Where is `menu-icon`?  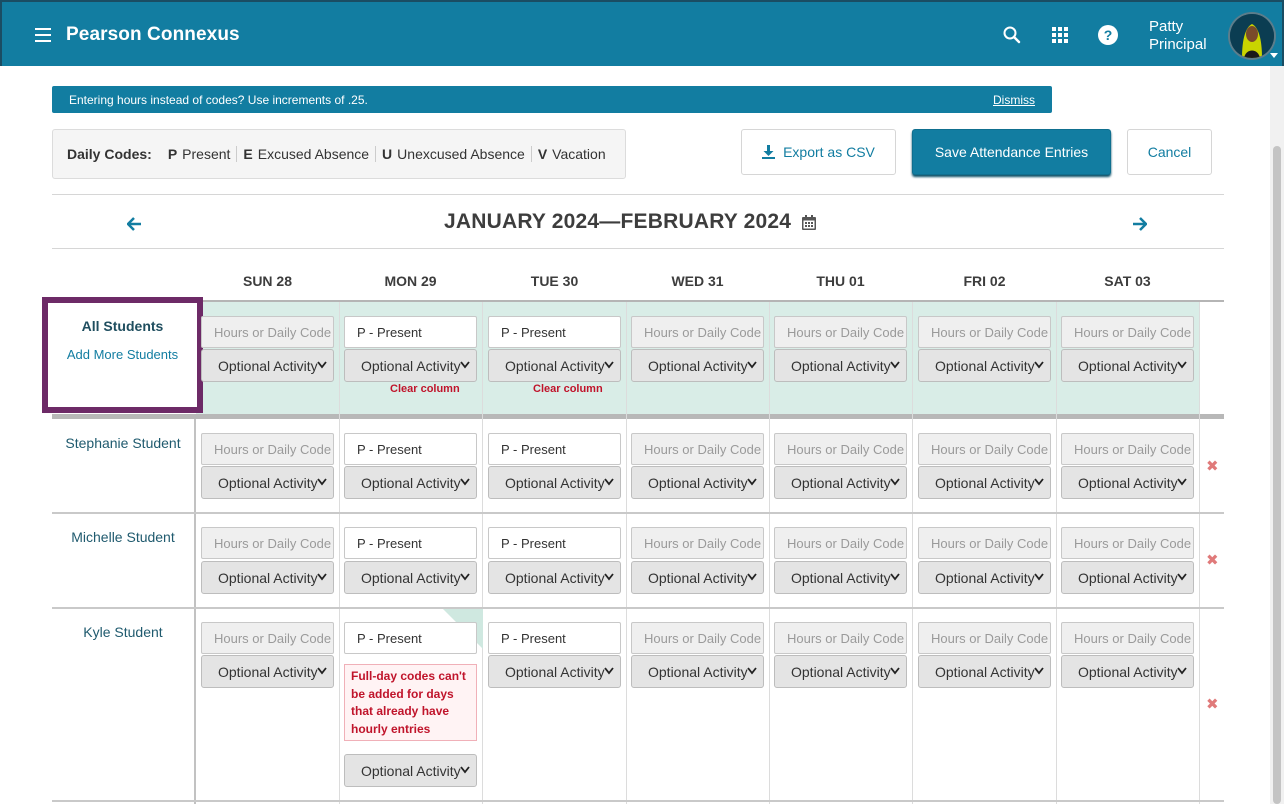 menu-icon is located at coordinates (43, 35).